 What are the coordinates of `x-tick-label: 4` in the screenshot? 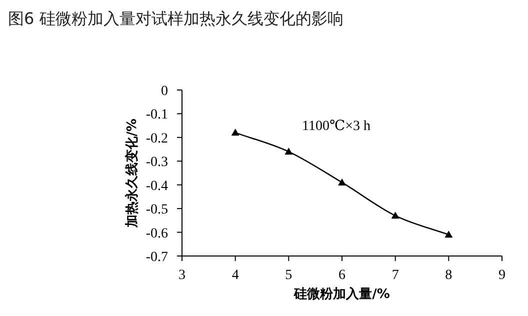 It's located at (235, 275).